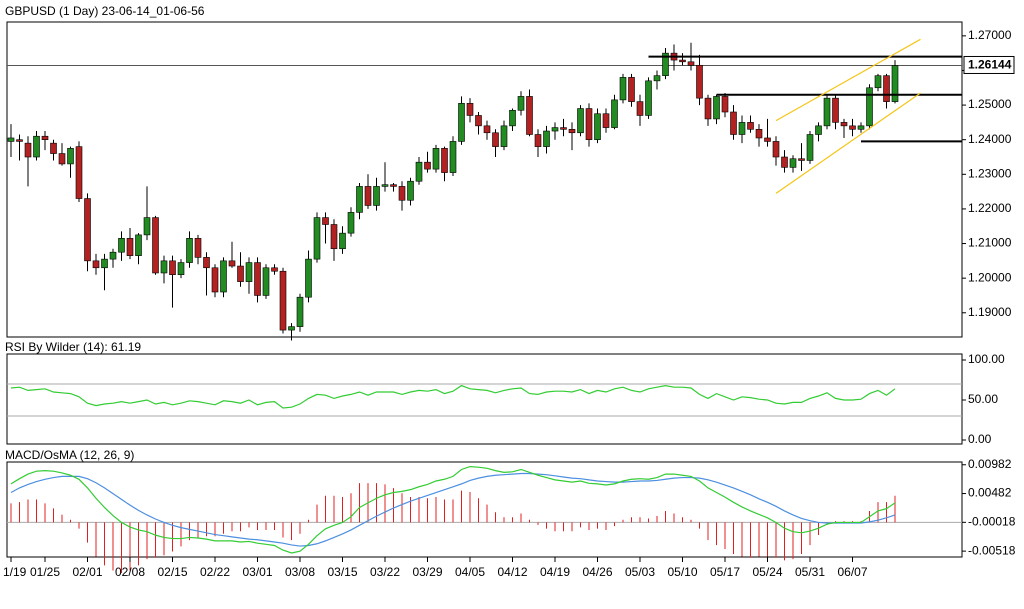  Describe the element at coordinates (990, 208) in the screenshot. I see `price-tick-label: 1.22000` at that location.